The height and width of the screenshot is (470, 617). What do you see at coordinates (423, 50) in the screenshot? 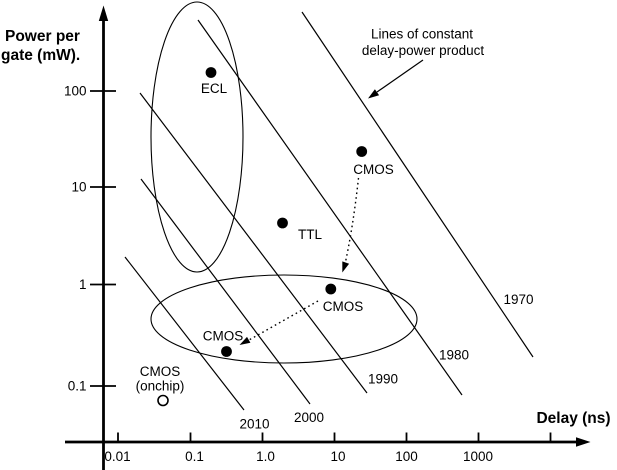
I see `annotation-line2: delay-power product` at bounding box center [423, 50].